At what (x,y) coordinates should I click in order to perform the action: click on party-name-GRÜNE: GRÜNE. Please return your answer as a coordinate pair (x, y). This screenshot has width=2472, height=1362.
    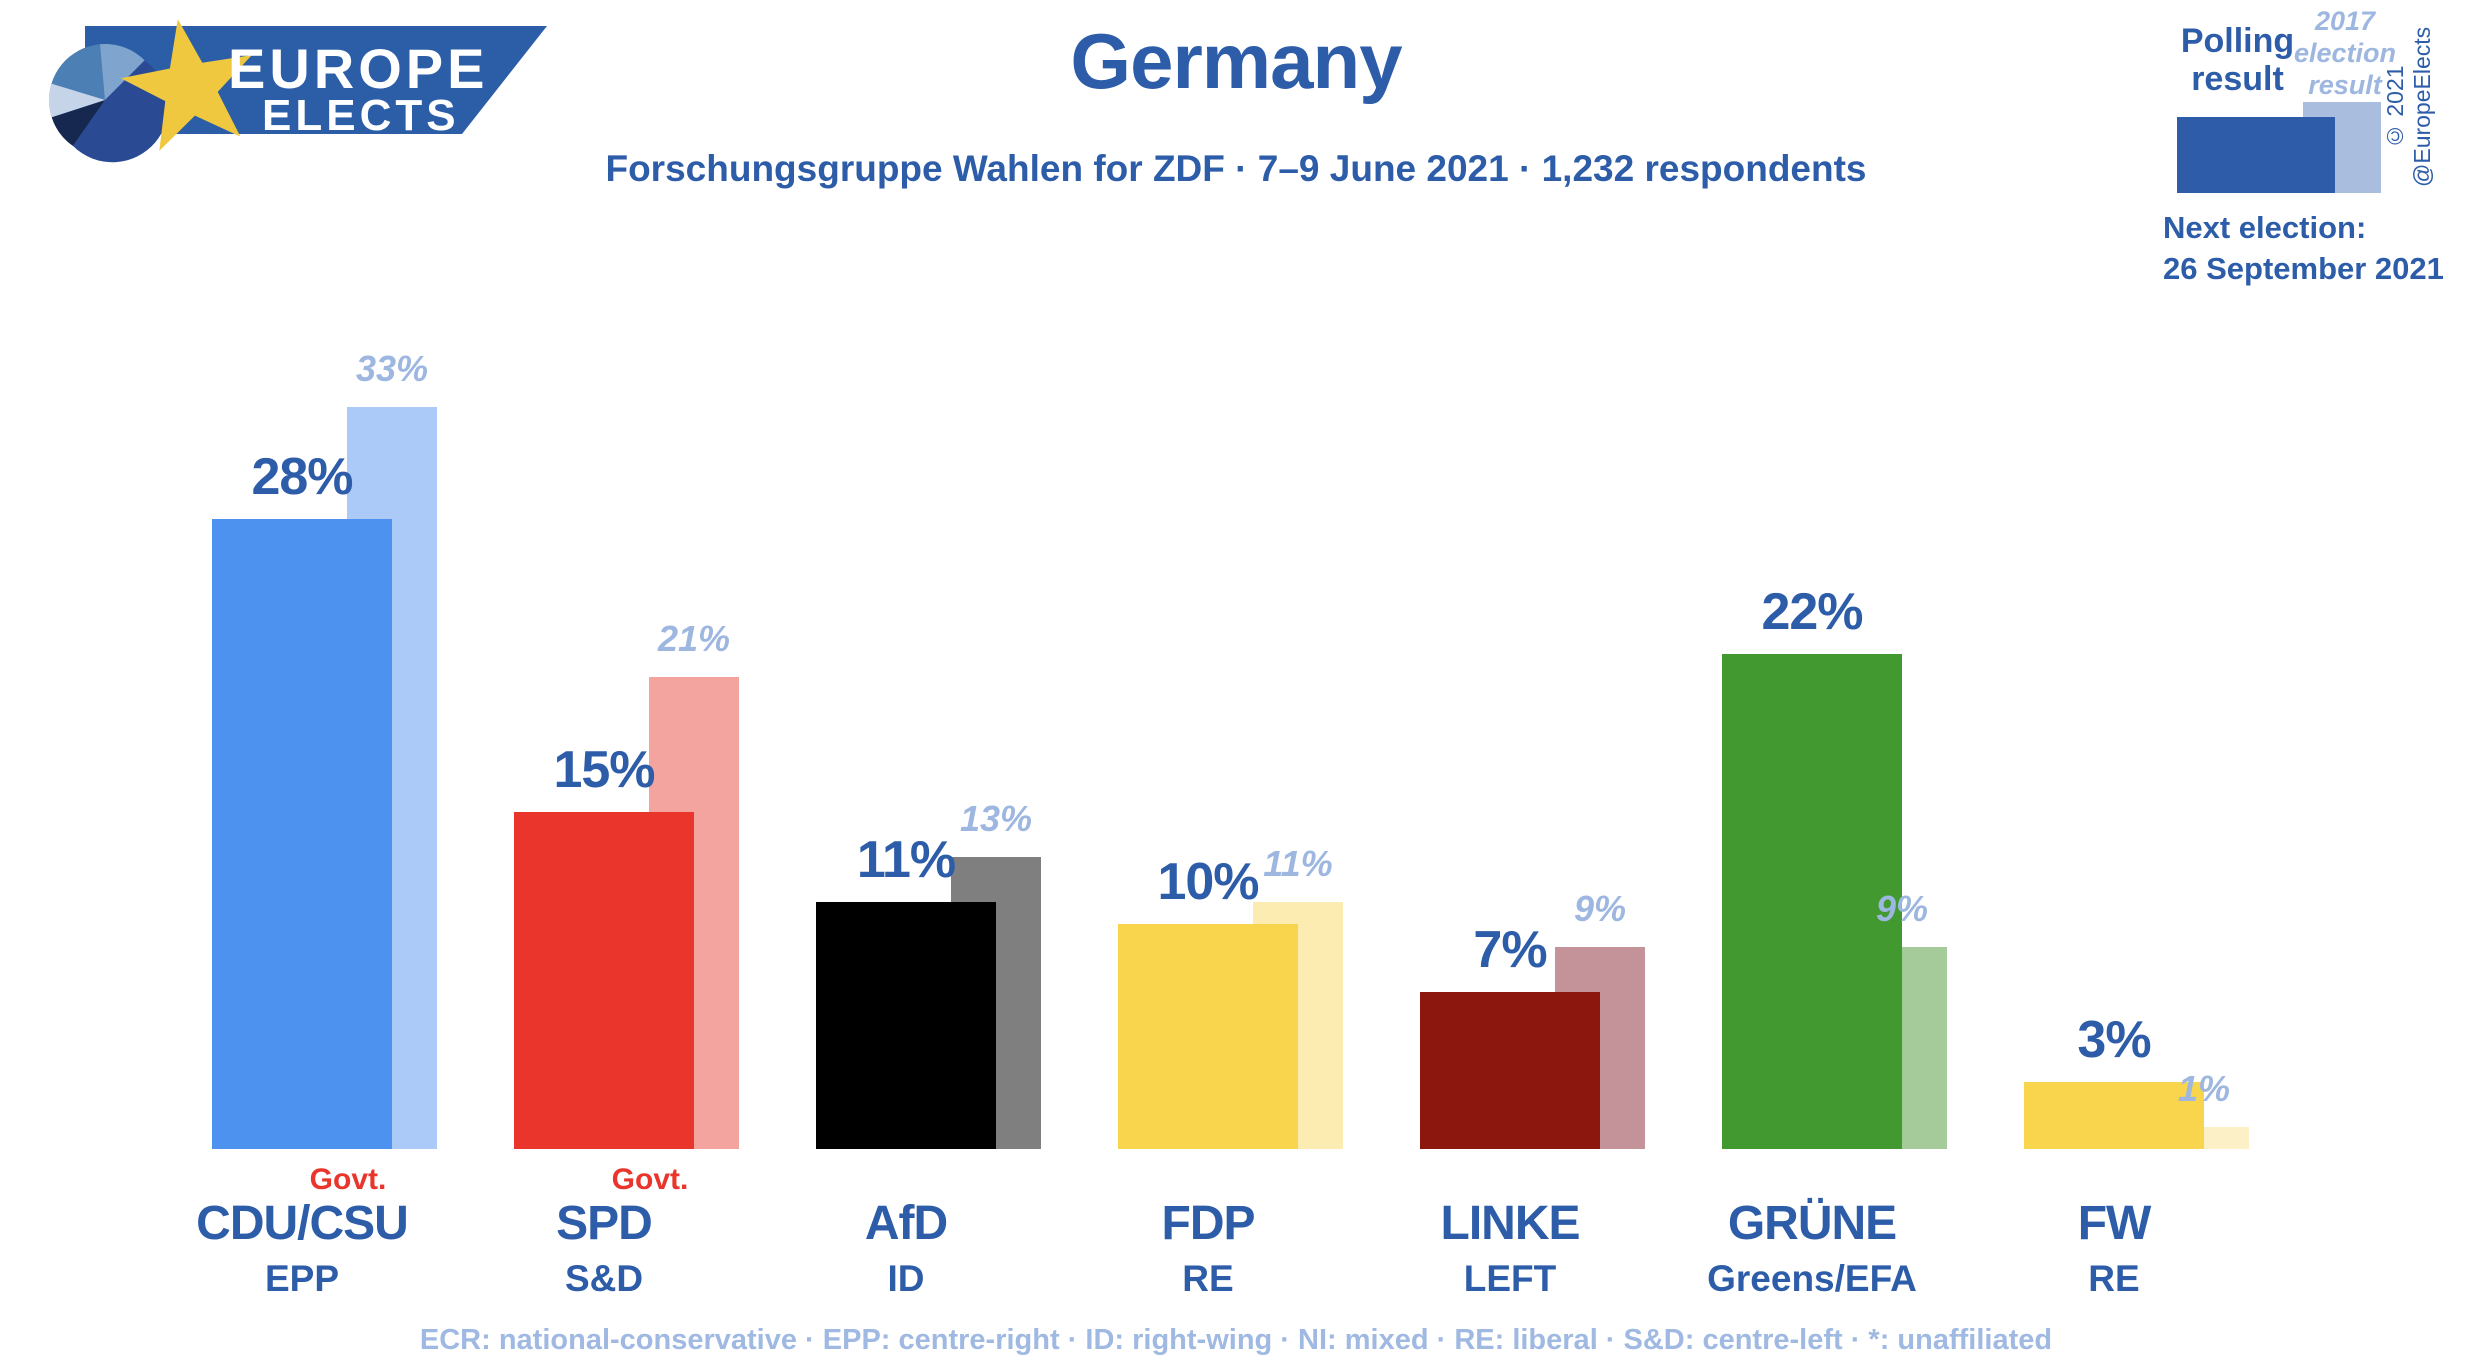
    Looking at the image, I should click on (1812, 1223).